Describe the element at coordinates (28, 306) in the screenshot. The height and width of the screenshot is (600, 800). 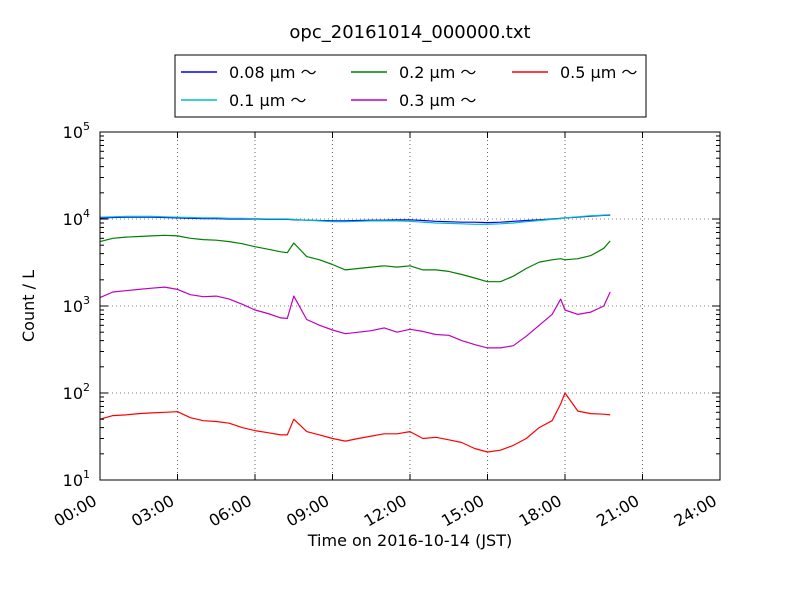
I see `y-axis-label: Count / L` at that location.